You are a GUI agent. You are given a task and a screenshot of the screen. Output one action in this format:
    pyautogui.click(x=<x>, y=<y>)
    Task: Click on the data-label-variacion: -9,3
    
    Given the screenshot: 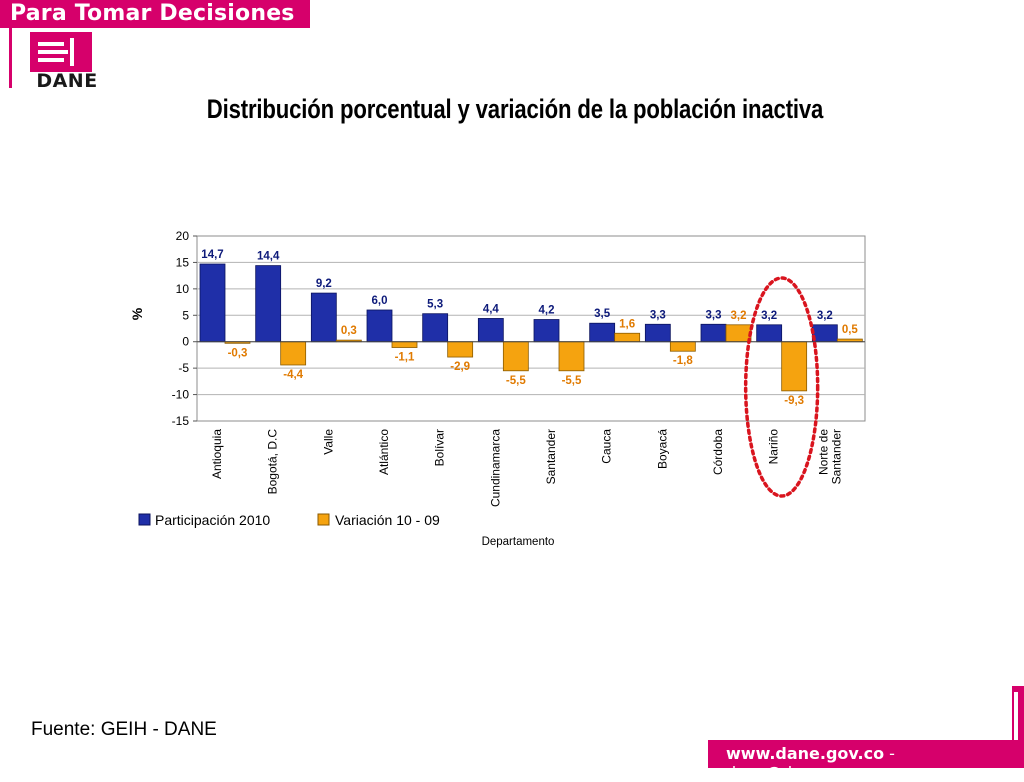 What is the action you would take?
    pyautogui.click(x=794, y=401)
    